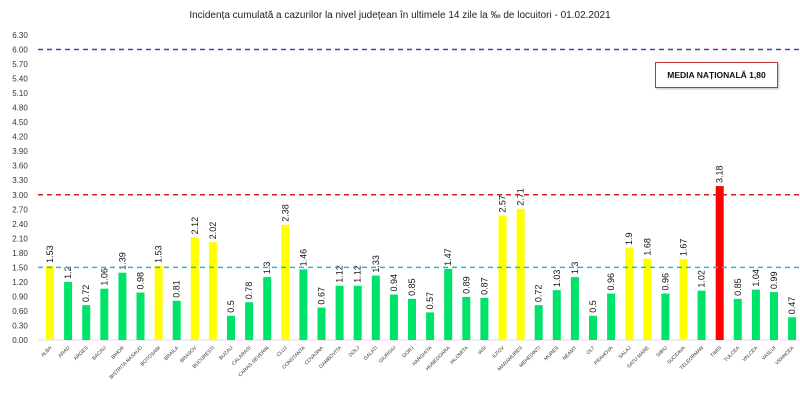 This screenshot has height=405, width=800. Describe the element at coordinates (249, 291) in the screenshot. I see `data-label: 0.78` at that location.